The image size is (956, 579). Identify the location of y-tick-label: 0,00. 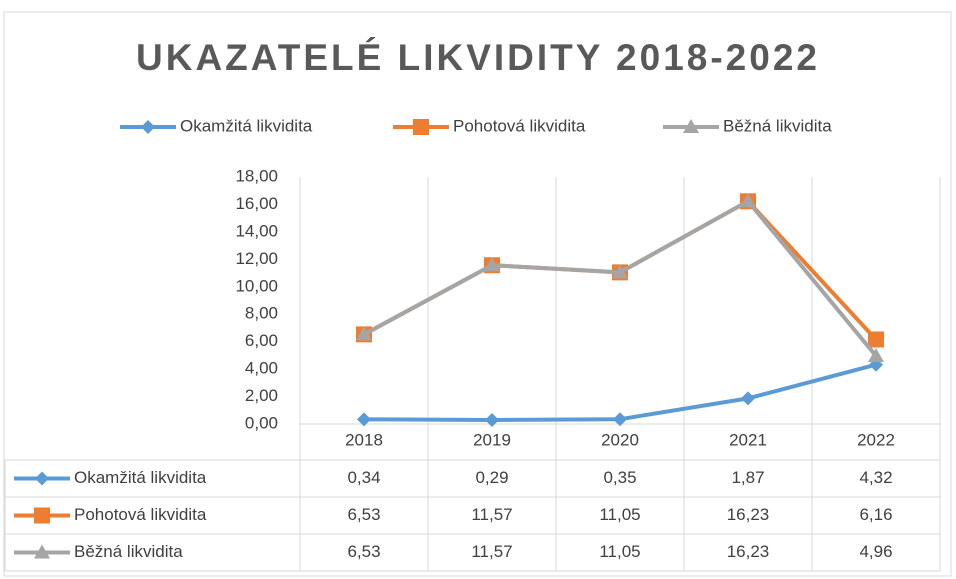
(261, 422).